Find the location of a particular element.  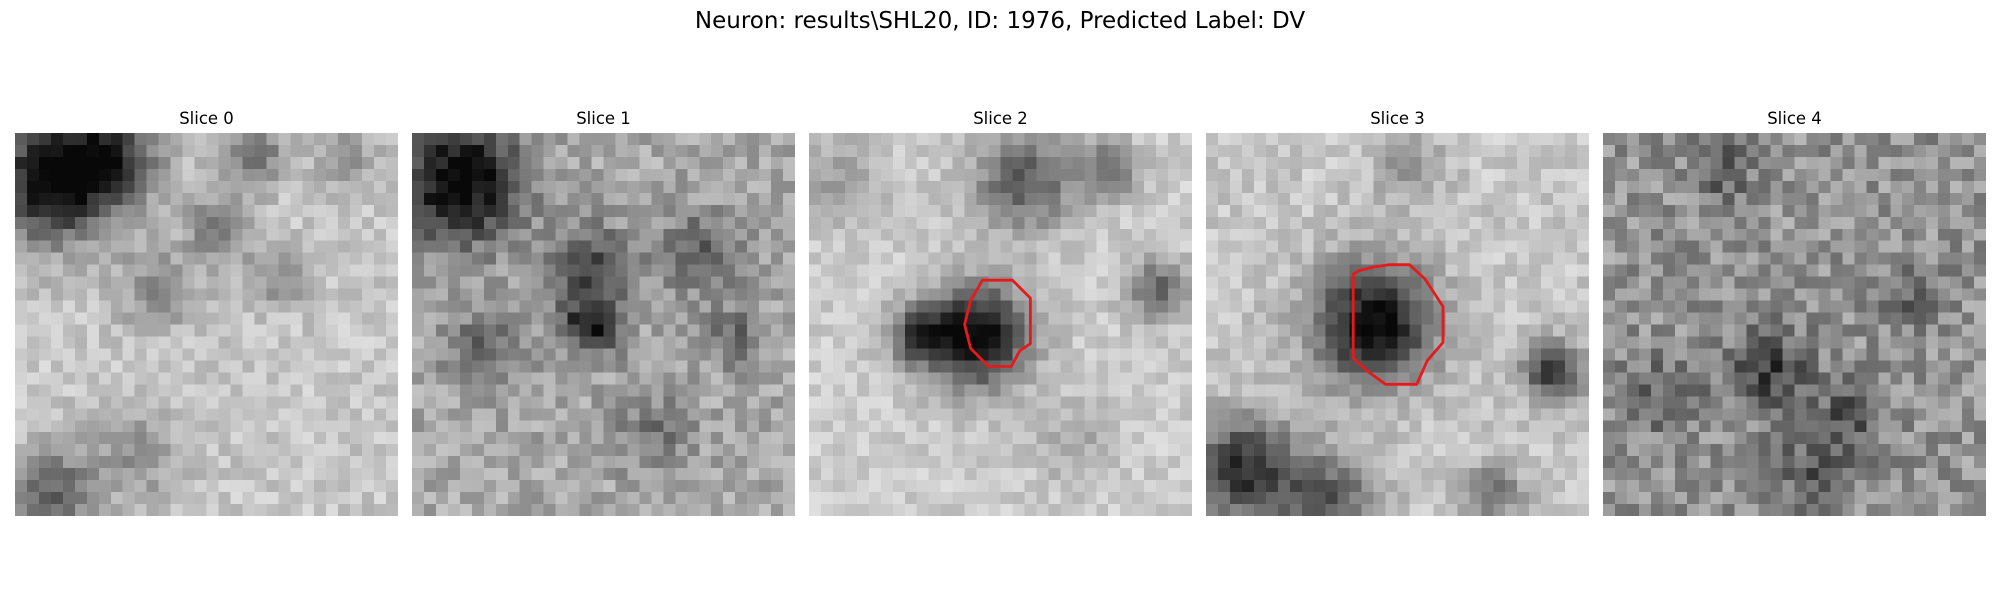

slice-panel-4: Slice 4 is located at coordinates (1794, 312).